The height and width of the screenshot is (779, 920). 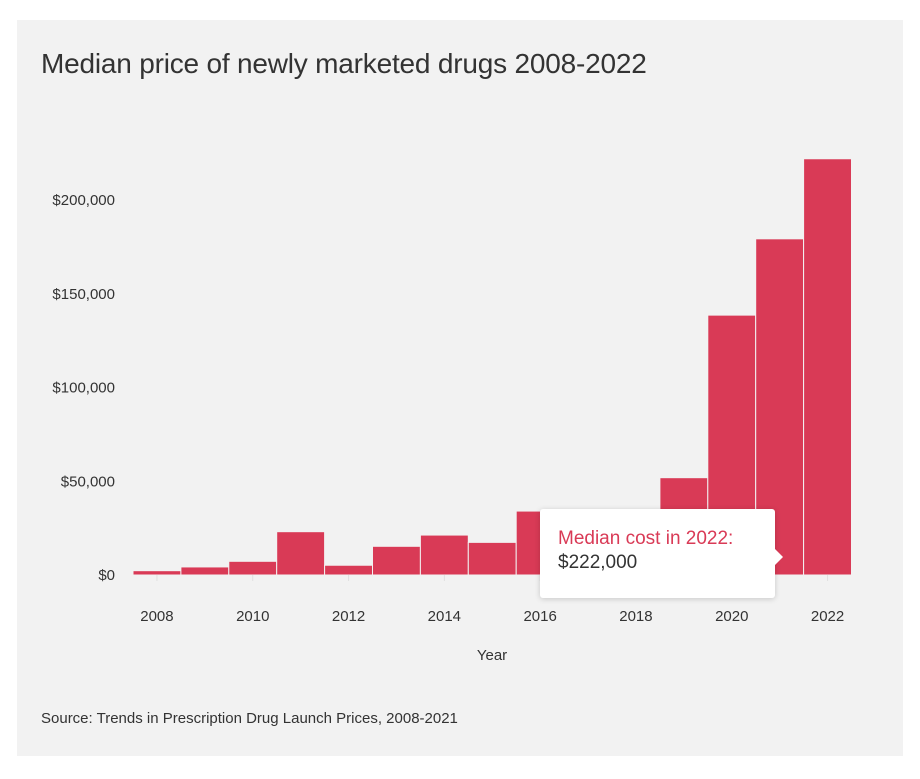 I want to click on x-tick-label: 2022, so click(x=827, y=616).